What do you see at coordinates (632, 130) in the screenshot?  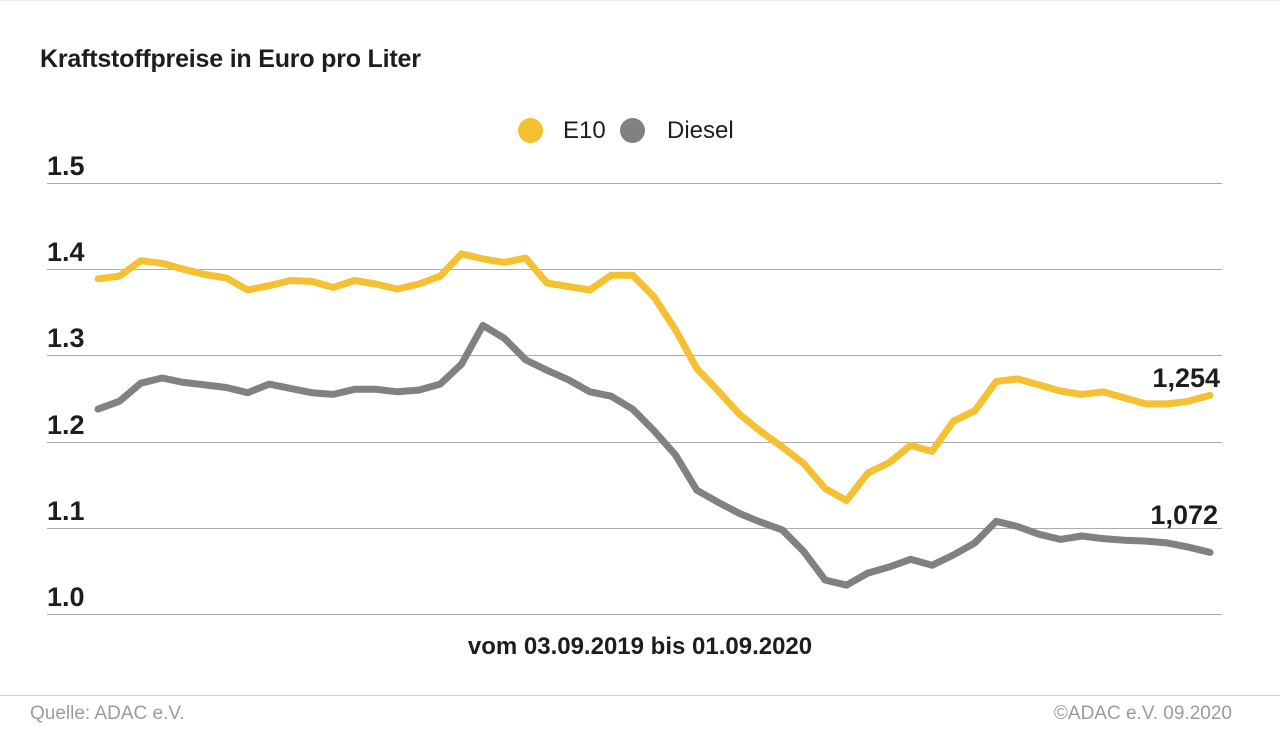 I see `diesel-legend-dot-icon` at bounding box center [632, 130].